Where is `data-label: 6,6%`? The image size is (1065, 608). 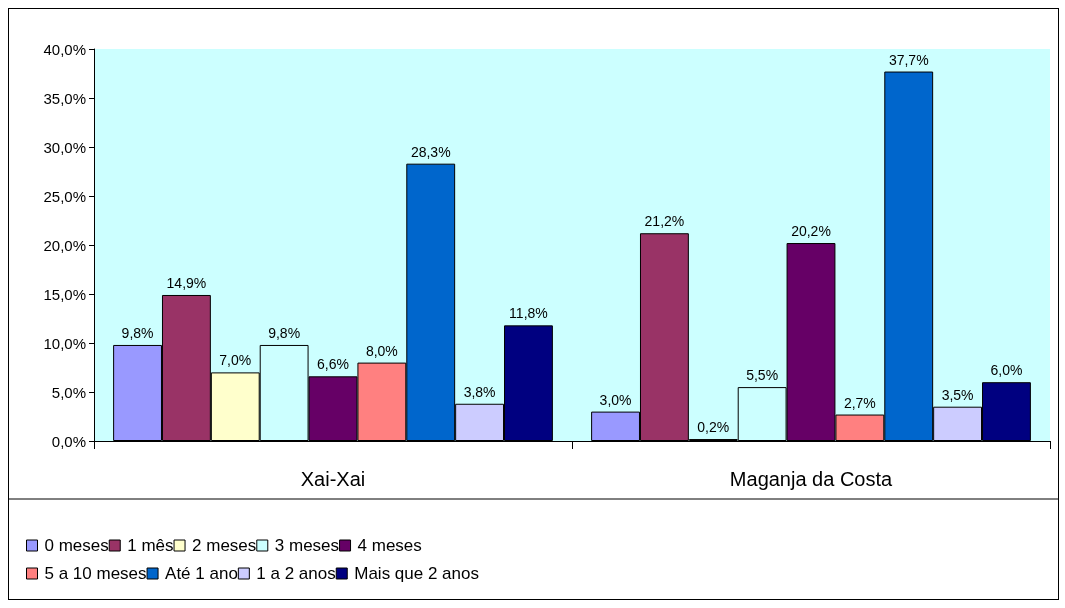 data-label: 6,6% is located at coordinates (333, 364).